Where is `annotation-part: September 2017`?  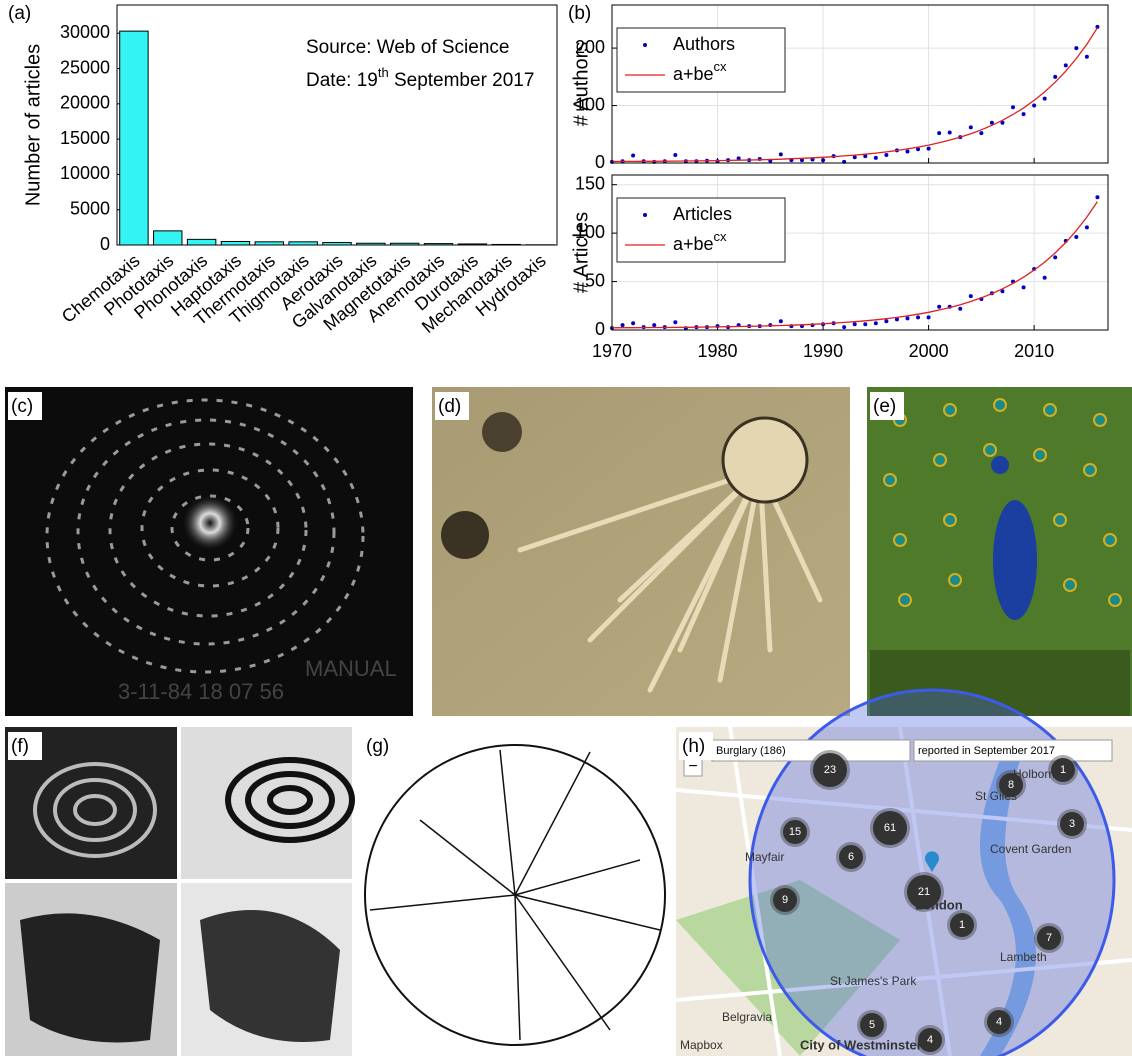
annotation-part: September 2017 is located at coordinates (462, 80).